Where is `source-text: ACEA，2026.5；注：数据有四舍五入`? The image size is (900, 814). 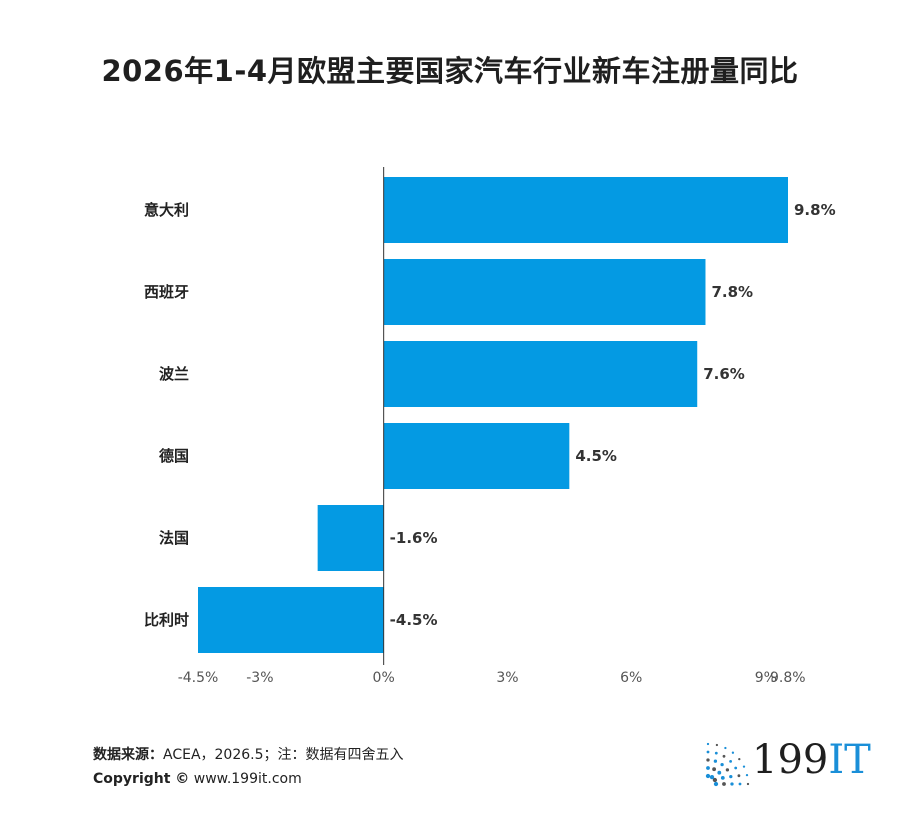
source-text: ACEA，2026.5；注：数据有四舍五入 is located at coordinates (283, 755).